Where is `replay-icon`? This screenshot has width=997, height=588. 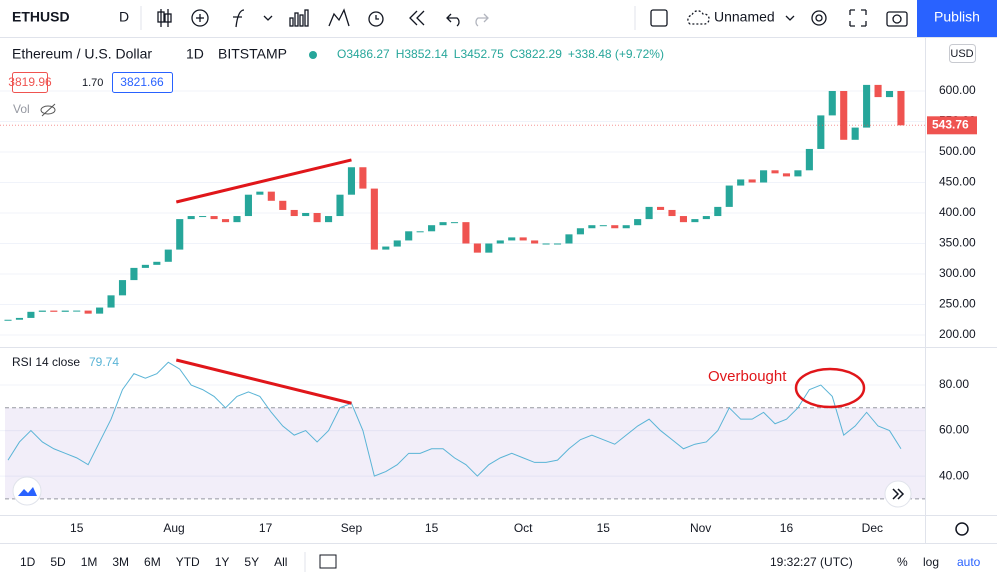 replay-icon is located at coordinates (339, 17).